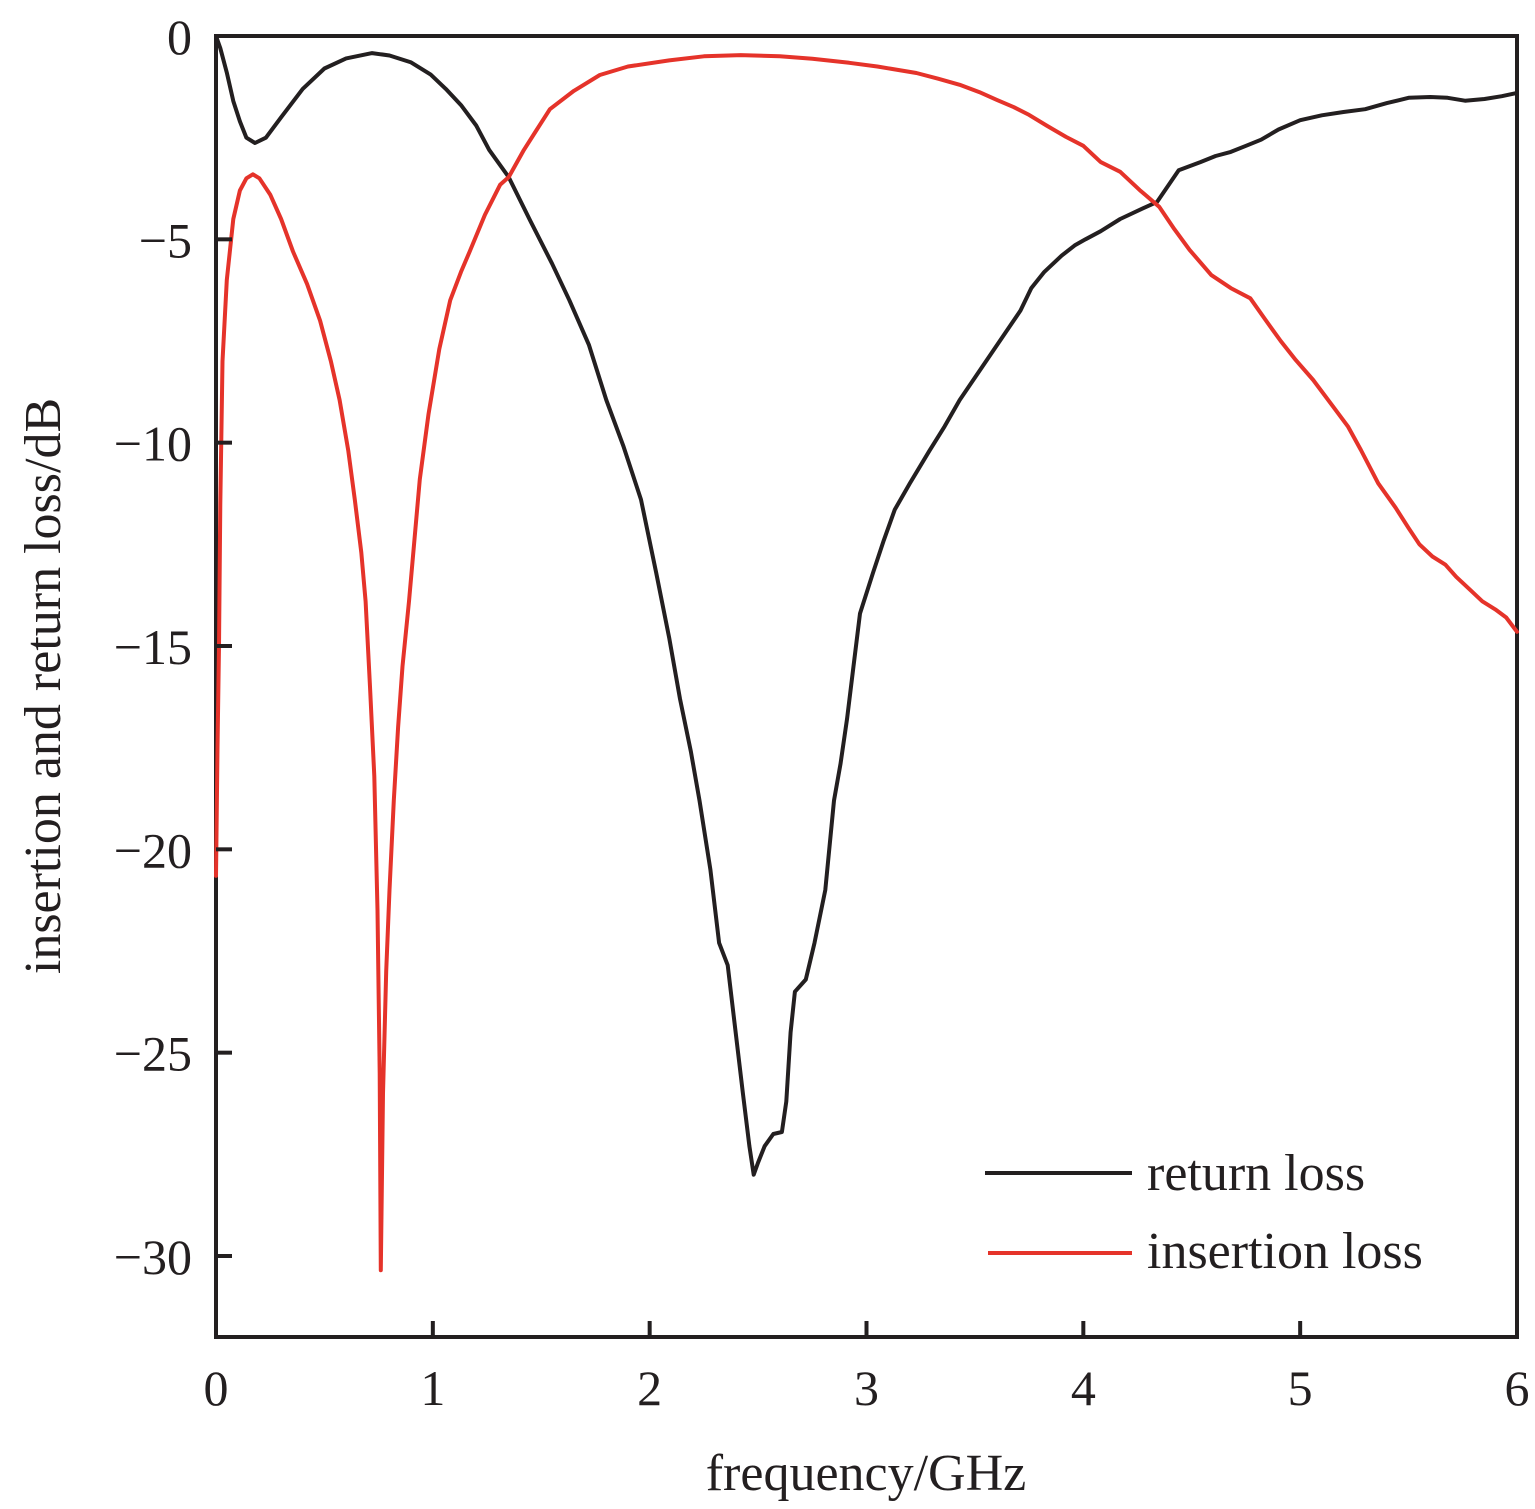  I want to click on legend-label-insertion-loss: insertion loss, so click(1285, 1251).